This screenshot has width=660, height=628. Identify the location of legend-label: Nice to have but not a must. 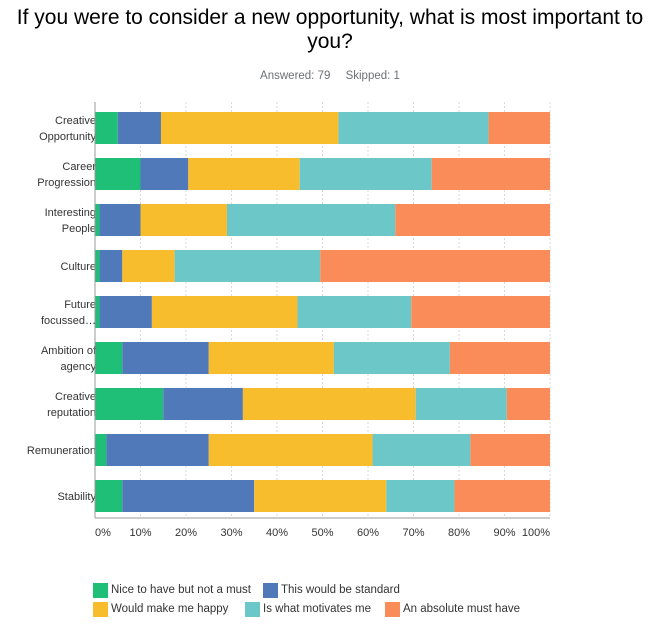
(181, 590).